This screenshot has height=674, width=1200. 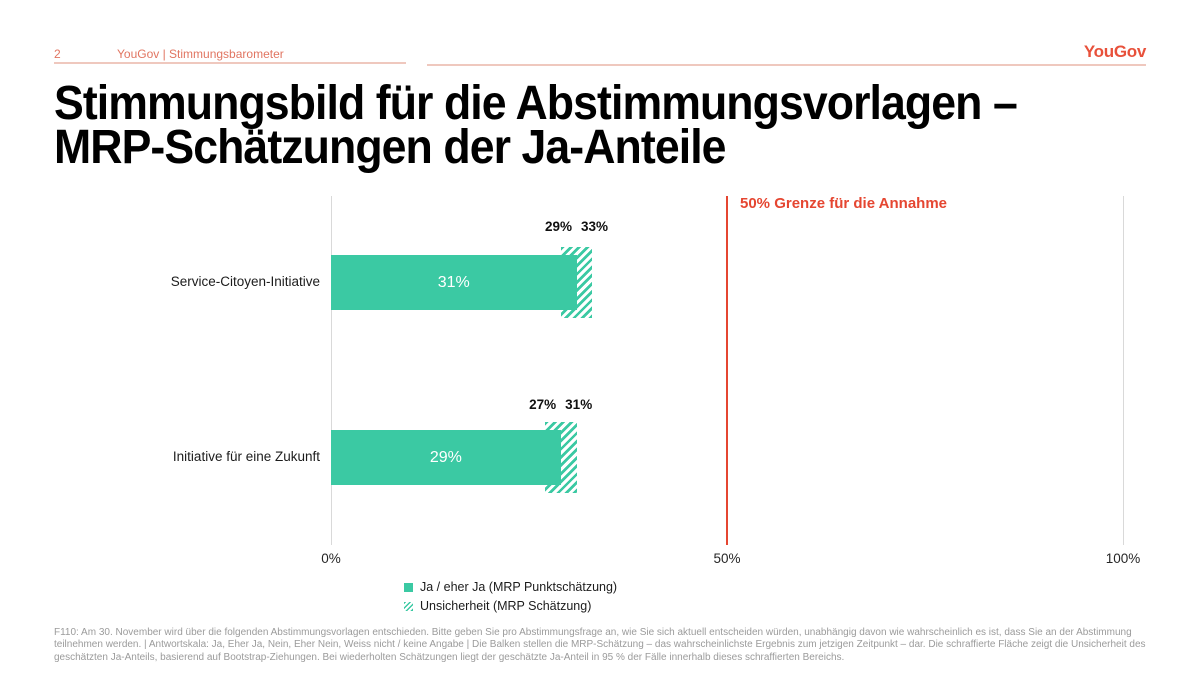 I want to click on category-label: Service-Citoyen-Initiative, so click(x=245, y=281).